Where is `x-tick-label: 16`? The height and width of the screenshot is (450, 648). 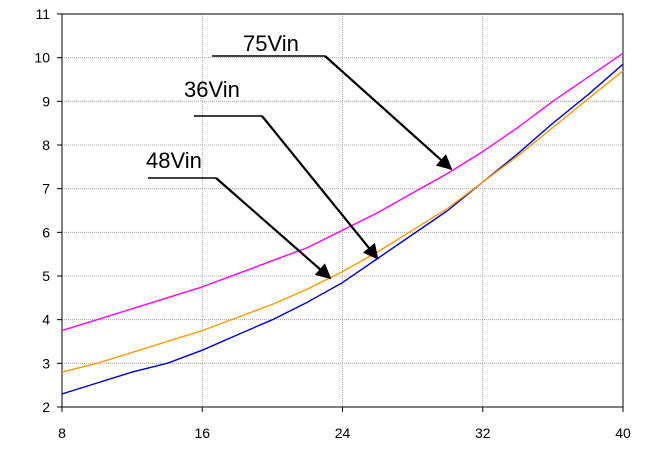
x-tick-label: 16 is located at coordinates (202, 433).